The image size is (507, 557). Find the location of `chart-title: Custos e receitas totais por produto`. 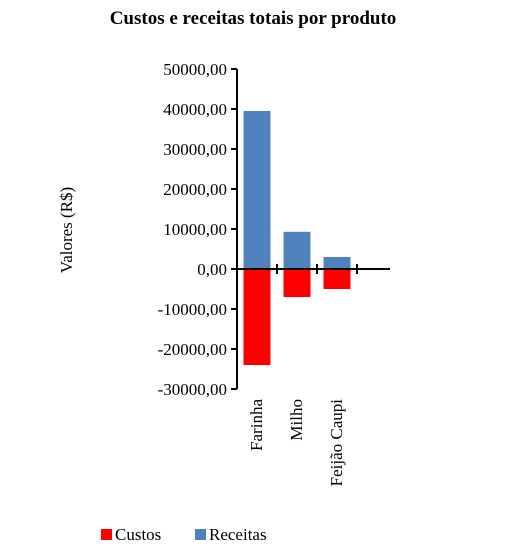

chart-title: Custos e receitas totais por produto is located at coordinates (253, 18).